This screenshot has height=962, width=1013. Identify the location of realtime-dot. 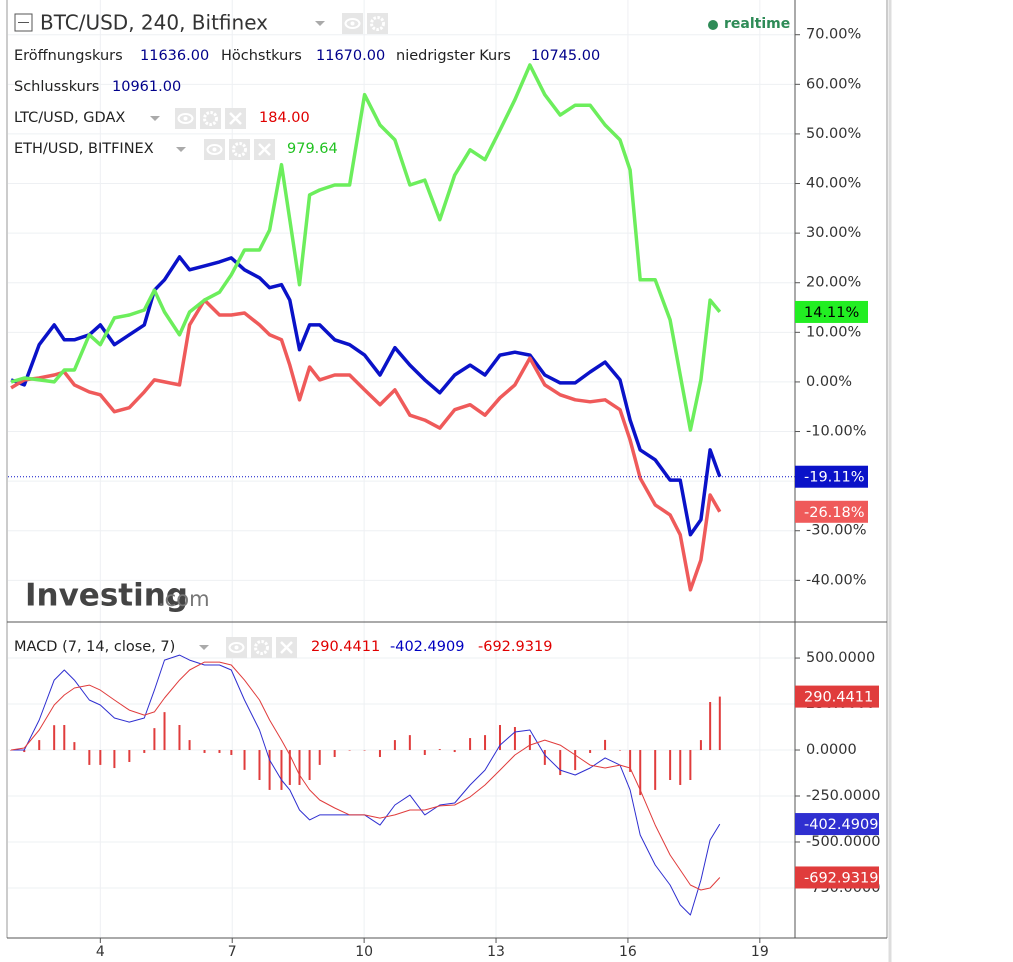
(713, 25).